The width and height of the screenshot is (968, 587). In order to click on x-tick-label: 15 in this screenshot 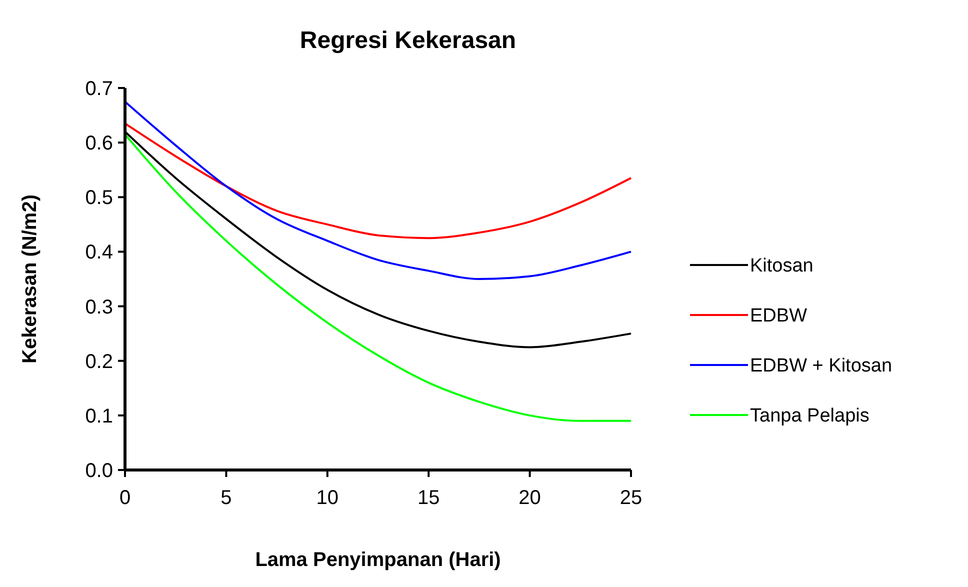, I will do `click(428, 498)`.